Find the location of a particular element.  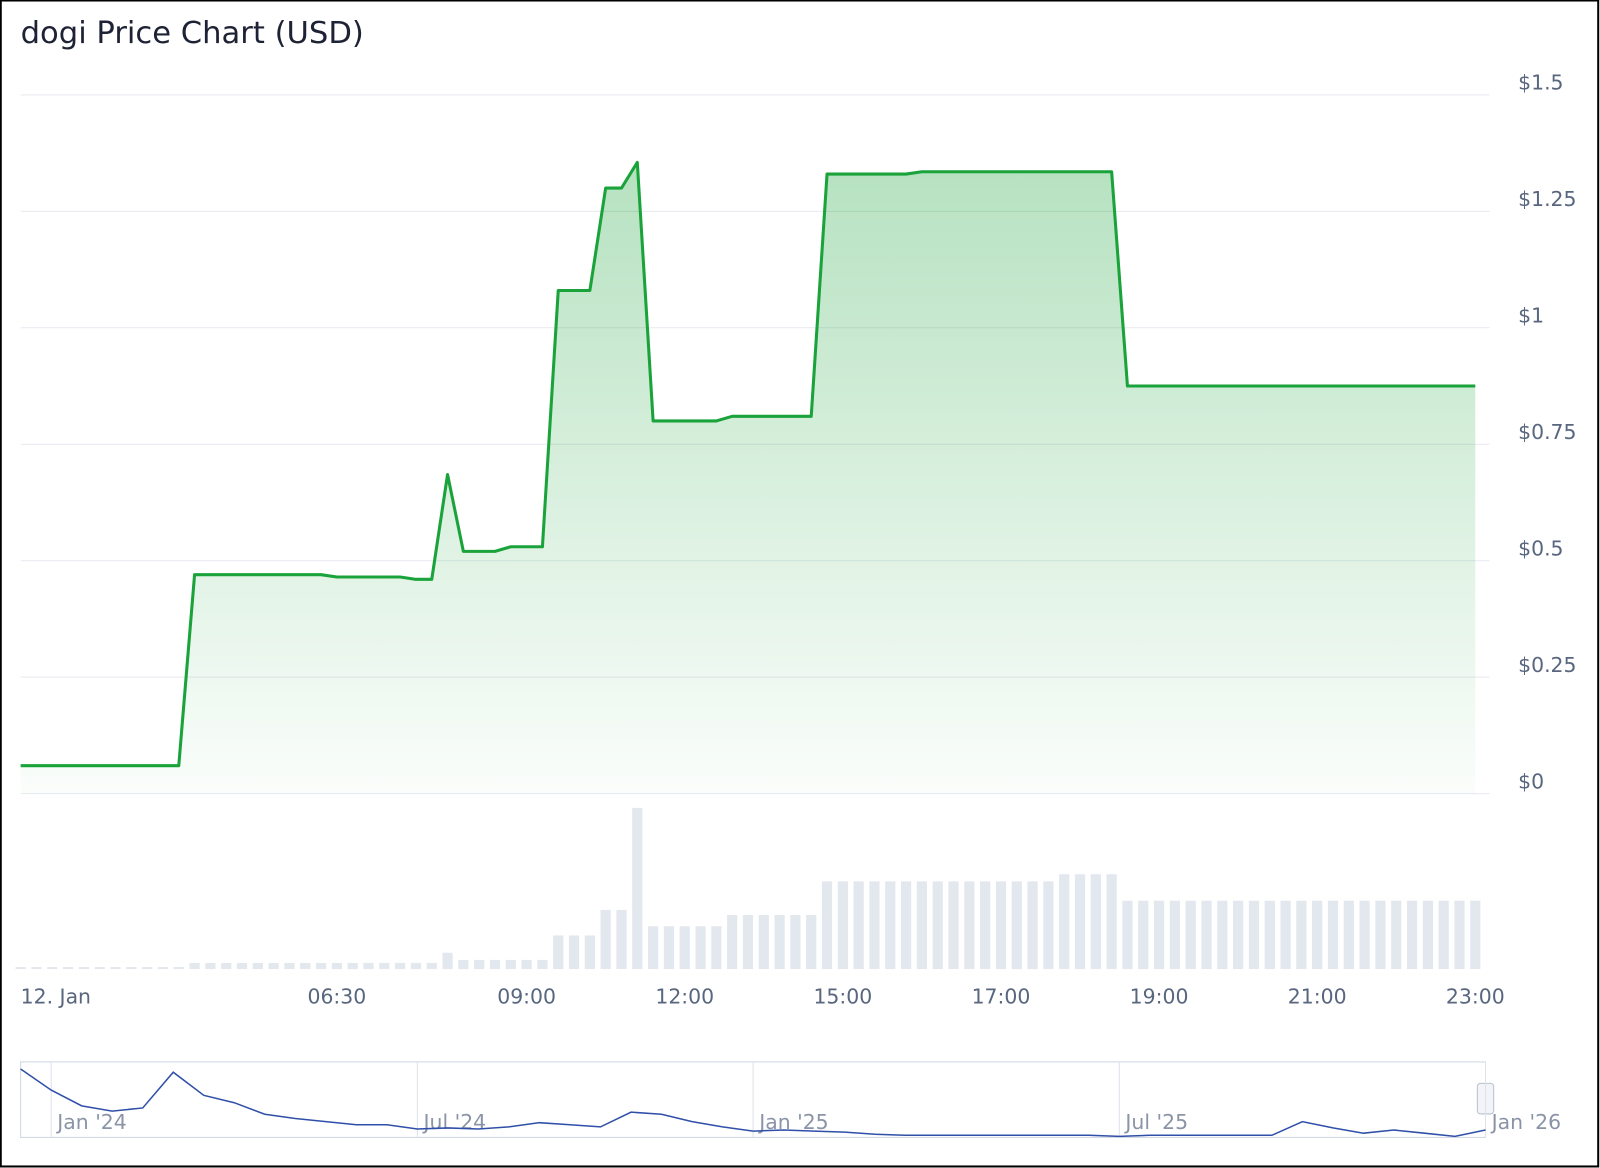

x-tick-label: 19:00 is located at coordinates (1159, 997).